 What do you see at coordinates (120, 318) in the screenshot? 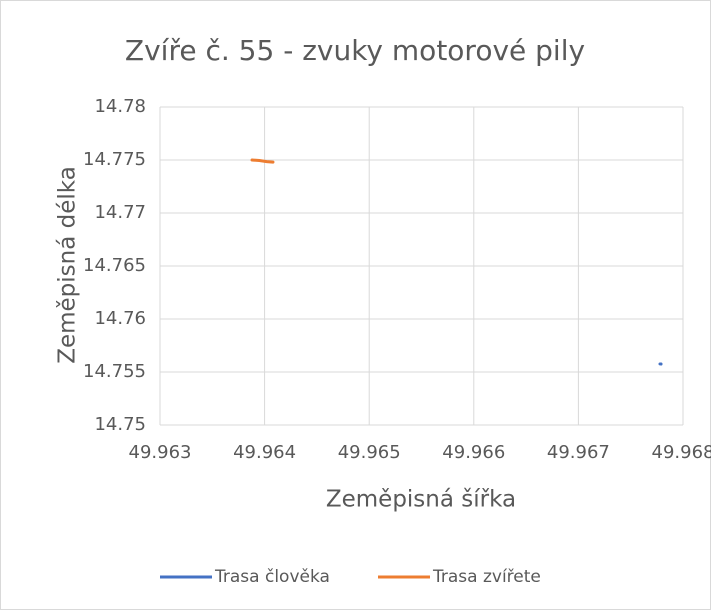
I see `y-tick-label: 14.76` at bounding box center [120, 318].